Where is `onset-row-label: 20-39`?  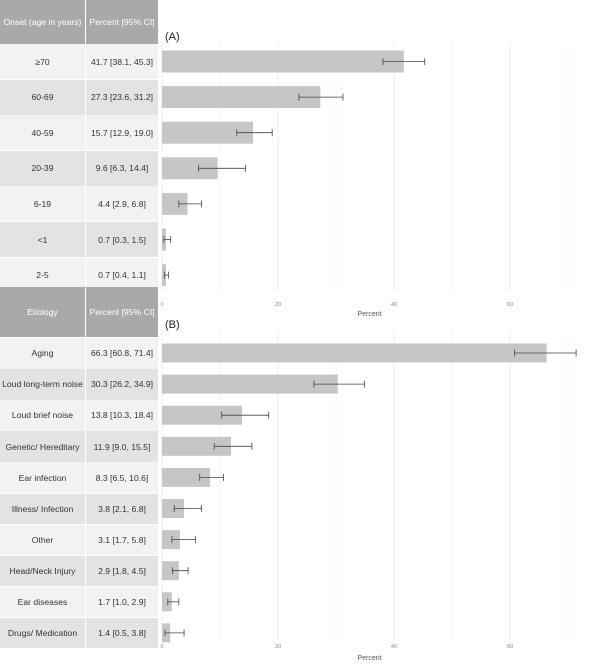 onset-row-label: 20-39 is located at coordinates (43, 168).